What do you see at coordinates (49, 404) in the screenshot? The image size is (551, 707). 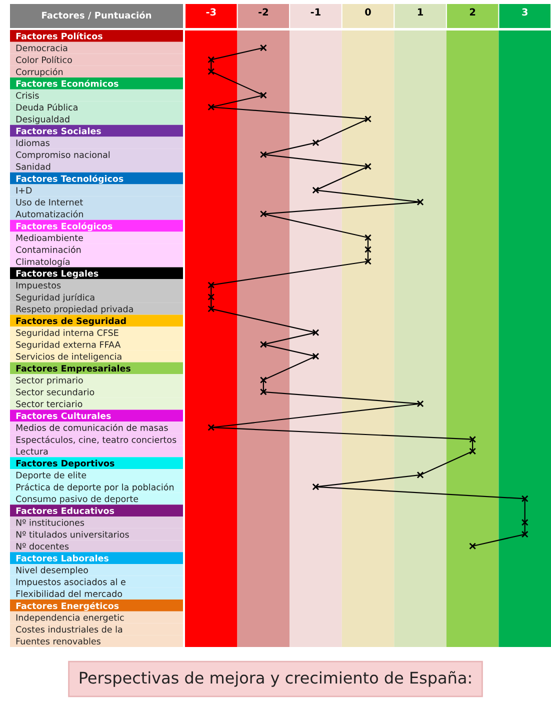 I see `y-tick-label: Sector terciario` at bounding box center [49, 404].